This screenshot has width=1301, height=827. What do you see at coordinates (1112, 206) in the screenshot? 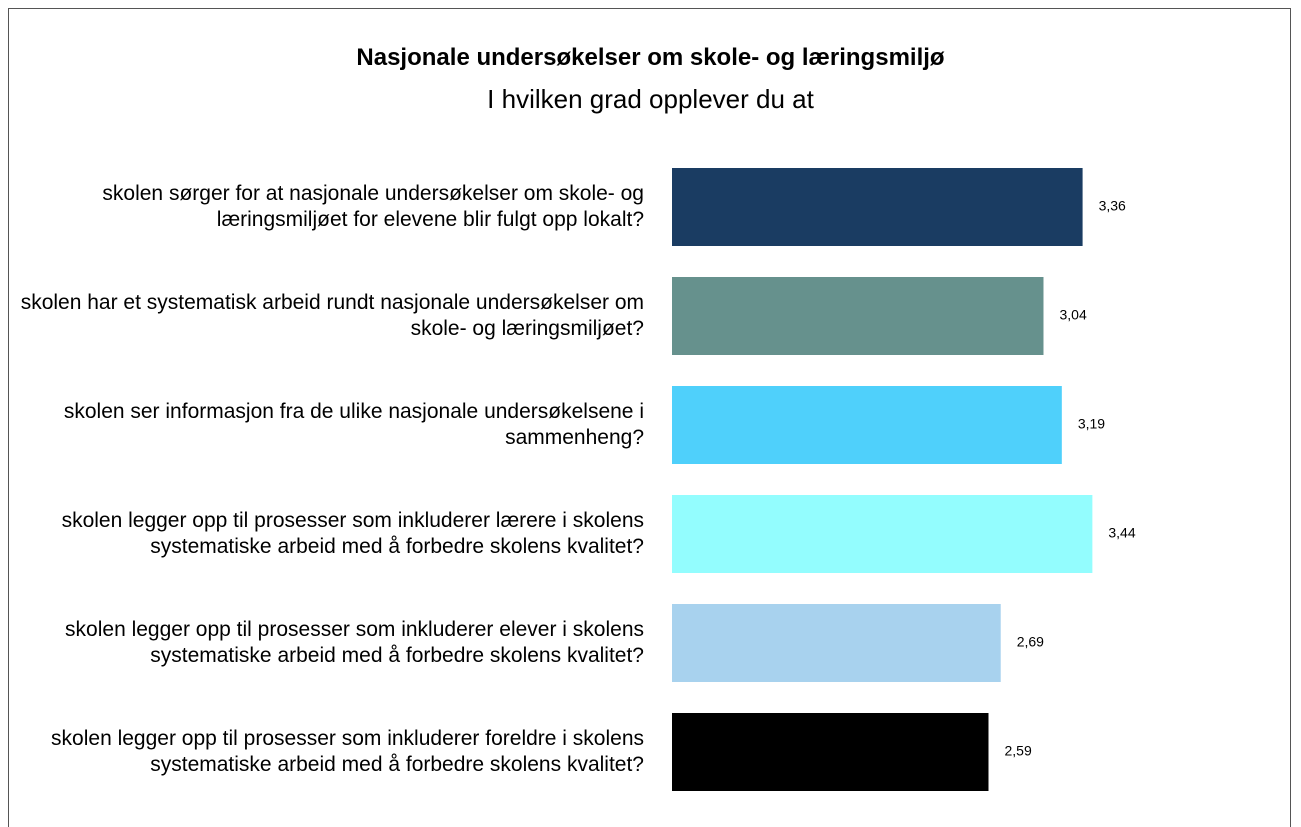
I see `value-label: 3,36` at bounding box center [1112, 206].